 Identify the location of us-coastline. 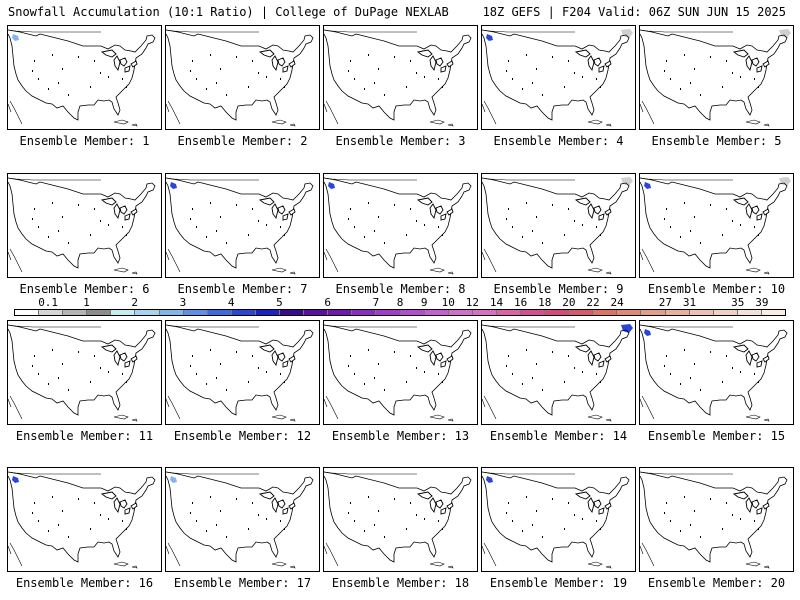
(398, 370).